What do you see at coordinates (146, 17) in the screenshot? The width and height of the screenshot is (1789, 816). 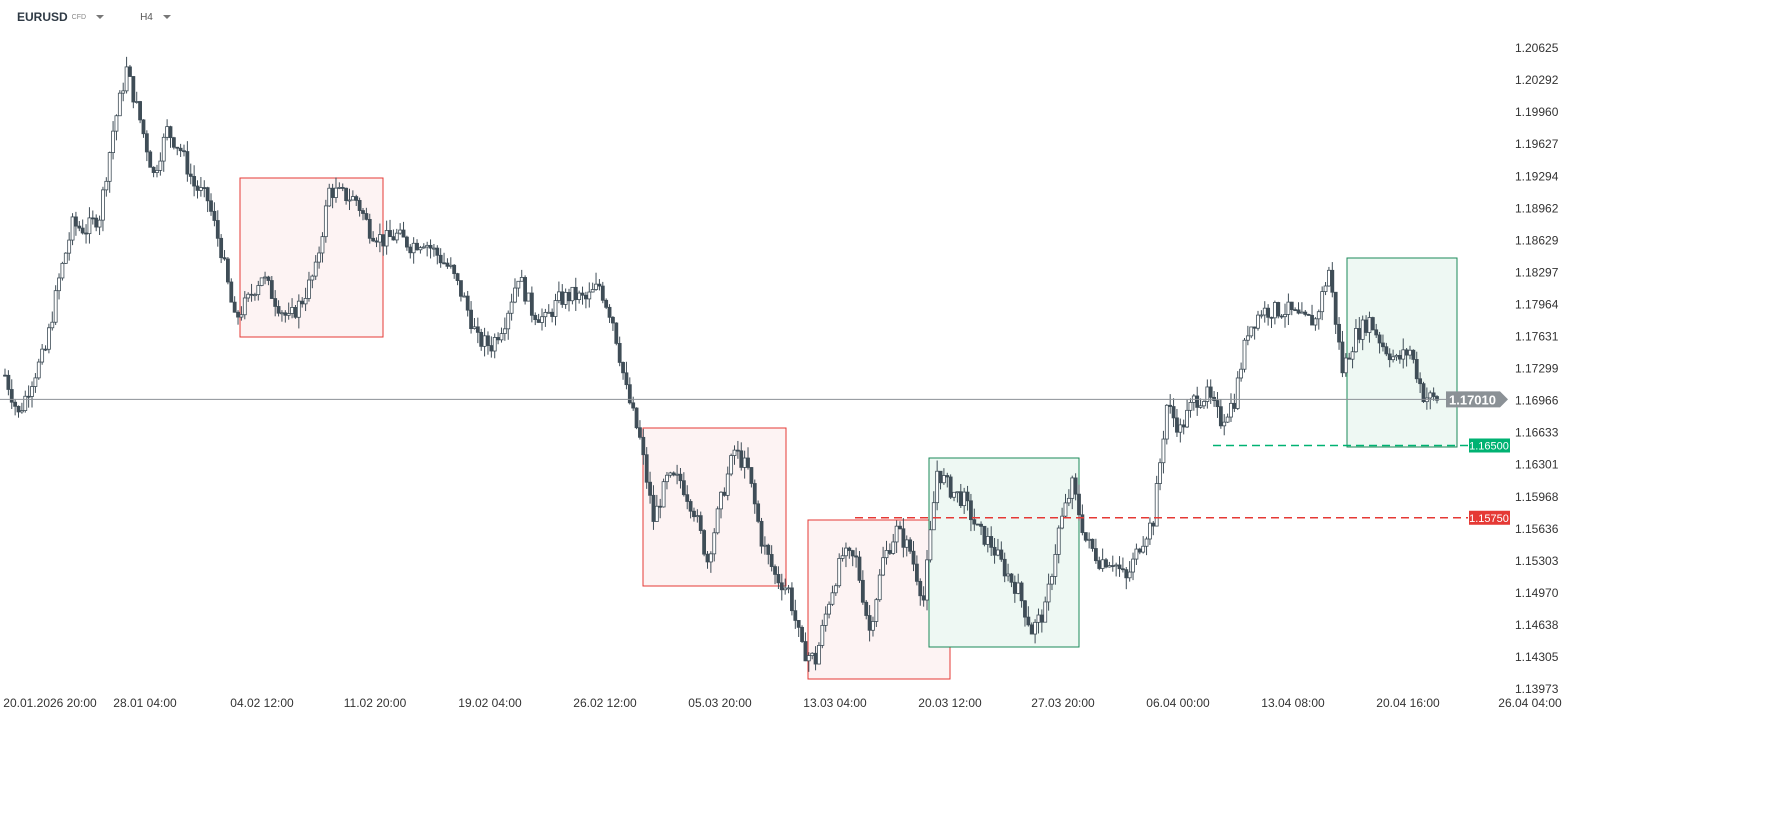 I see `timeframe-selector: H4` at bounding box center [146, 17].